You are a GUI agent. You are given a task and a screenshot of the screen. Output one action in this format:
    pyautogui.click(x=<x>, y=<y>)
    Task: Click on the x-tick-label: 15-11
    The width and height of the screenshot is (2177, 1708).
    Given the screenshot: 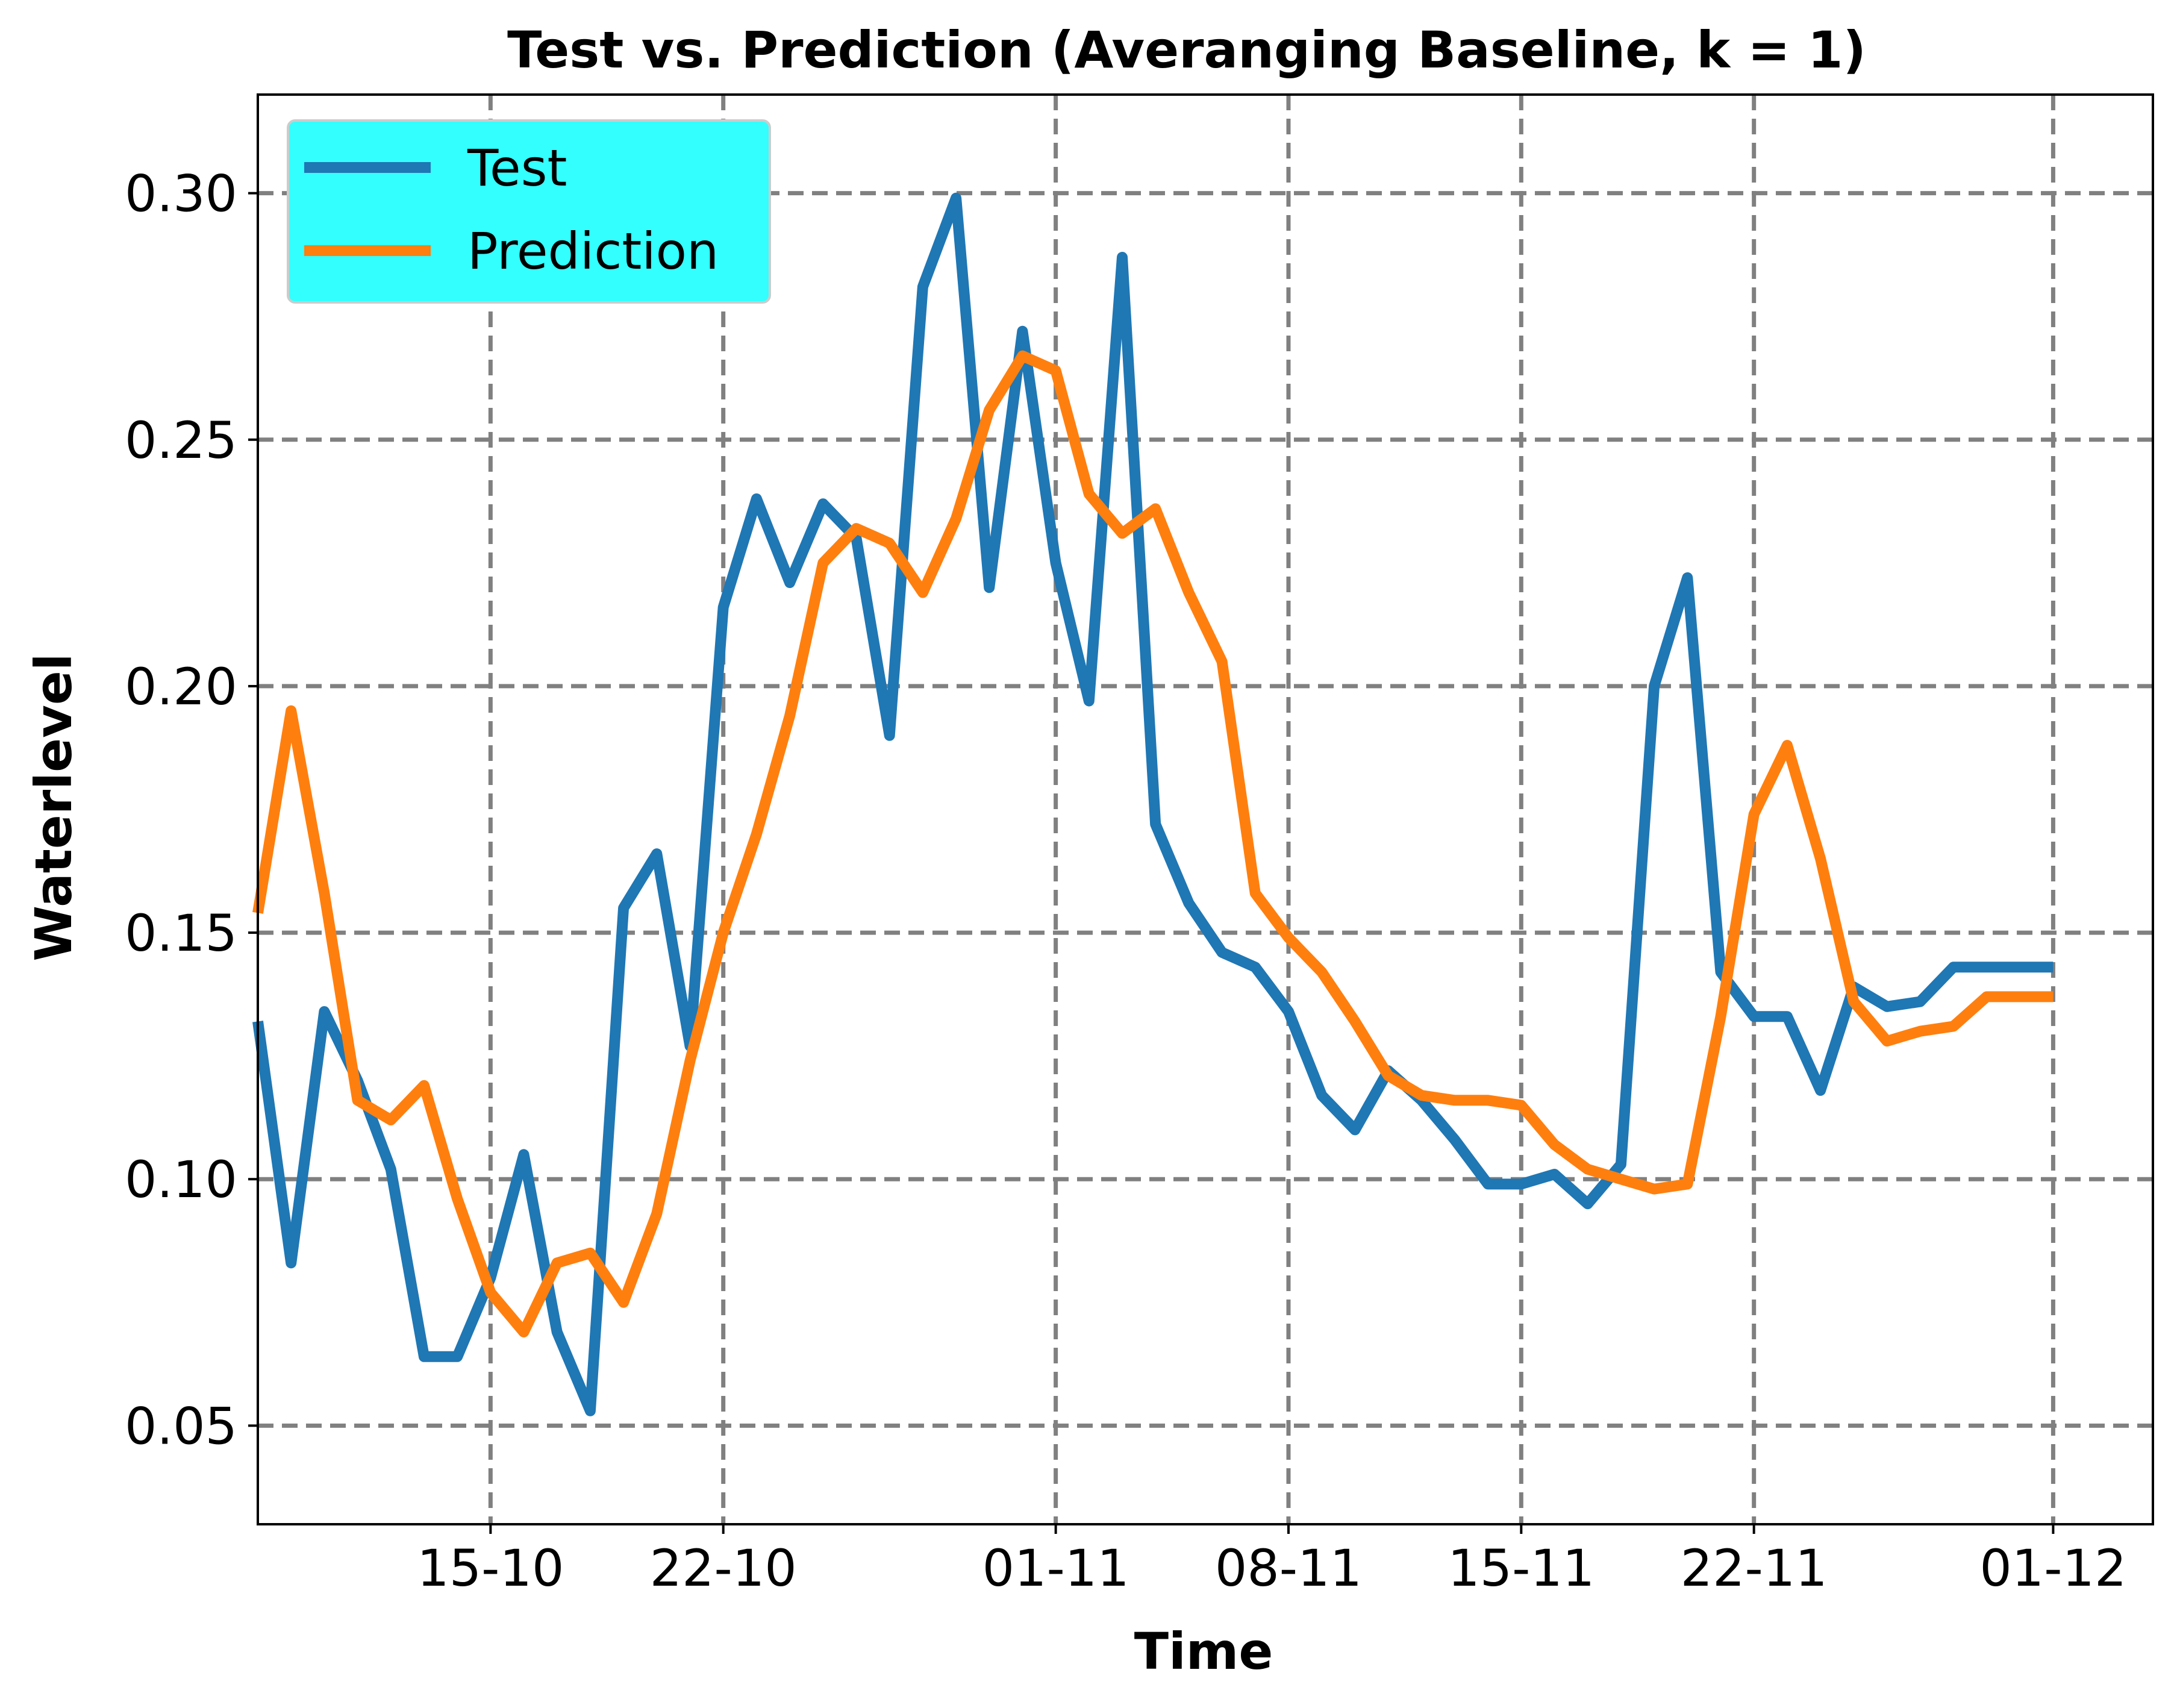 What is the action you would take?
    pyautogui.click(x=1521, y=1569)
    